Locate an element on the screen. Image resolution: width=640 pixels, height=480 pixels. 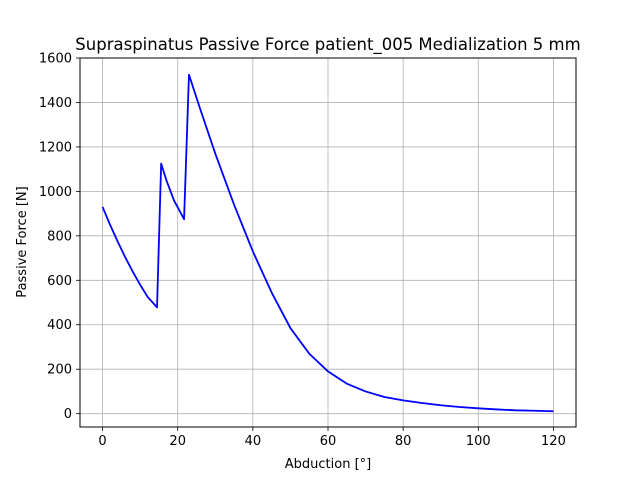
y-tick-label: 400 is located at coordinates (59, 325).